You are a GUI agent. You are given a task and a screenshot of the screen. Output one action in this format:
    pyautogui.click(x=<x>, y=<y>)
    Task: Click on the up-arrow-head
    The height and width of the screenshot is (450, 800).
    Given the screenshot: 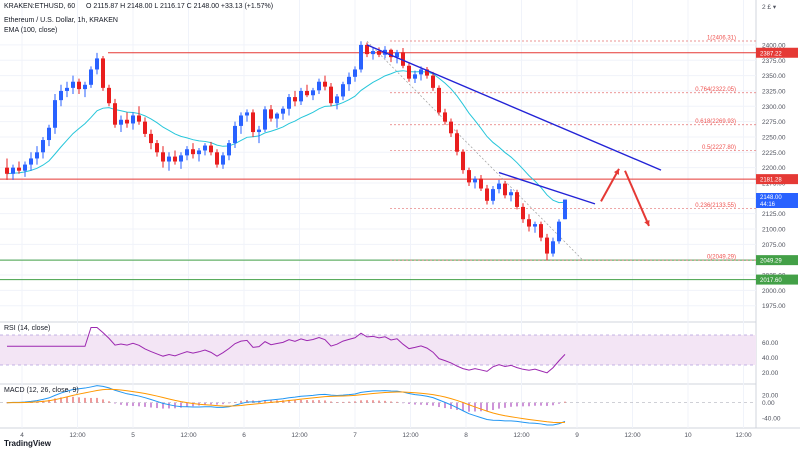 What is the action you would take?
    pyautogui.click(x=616, y=171)
    